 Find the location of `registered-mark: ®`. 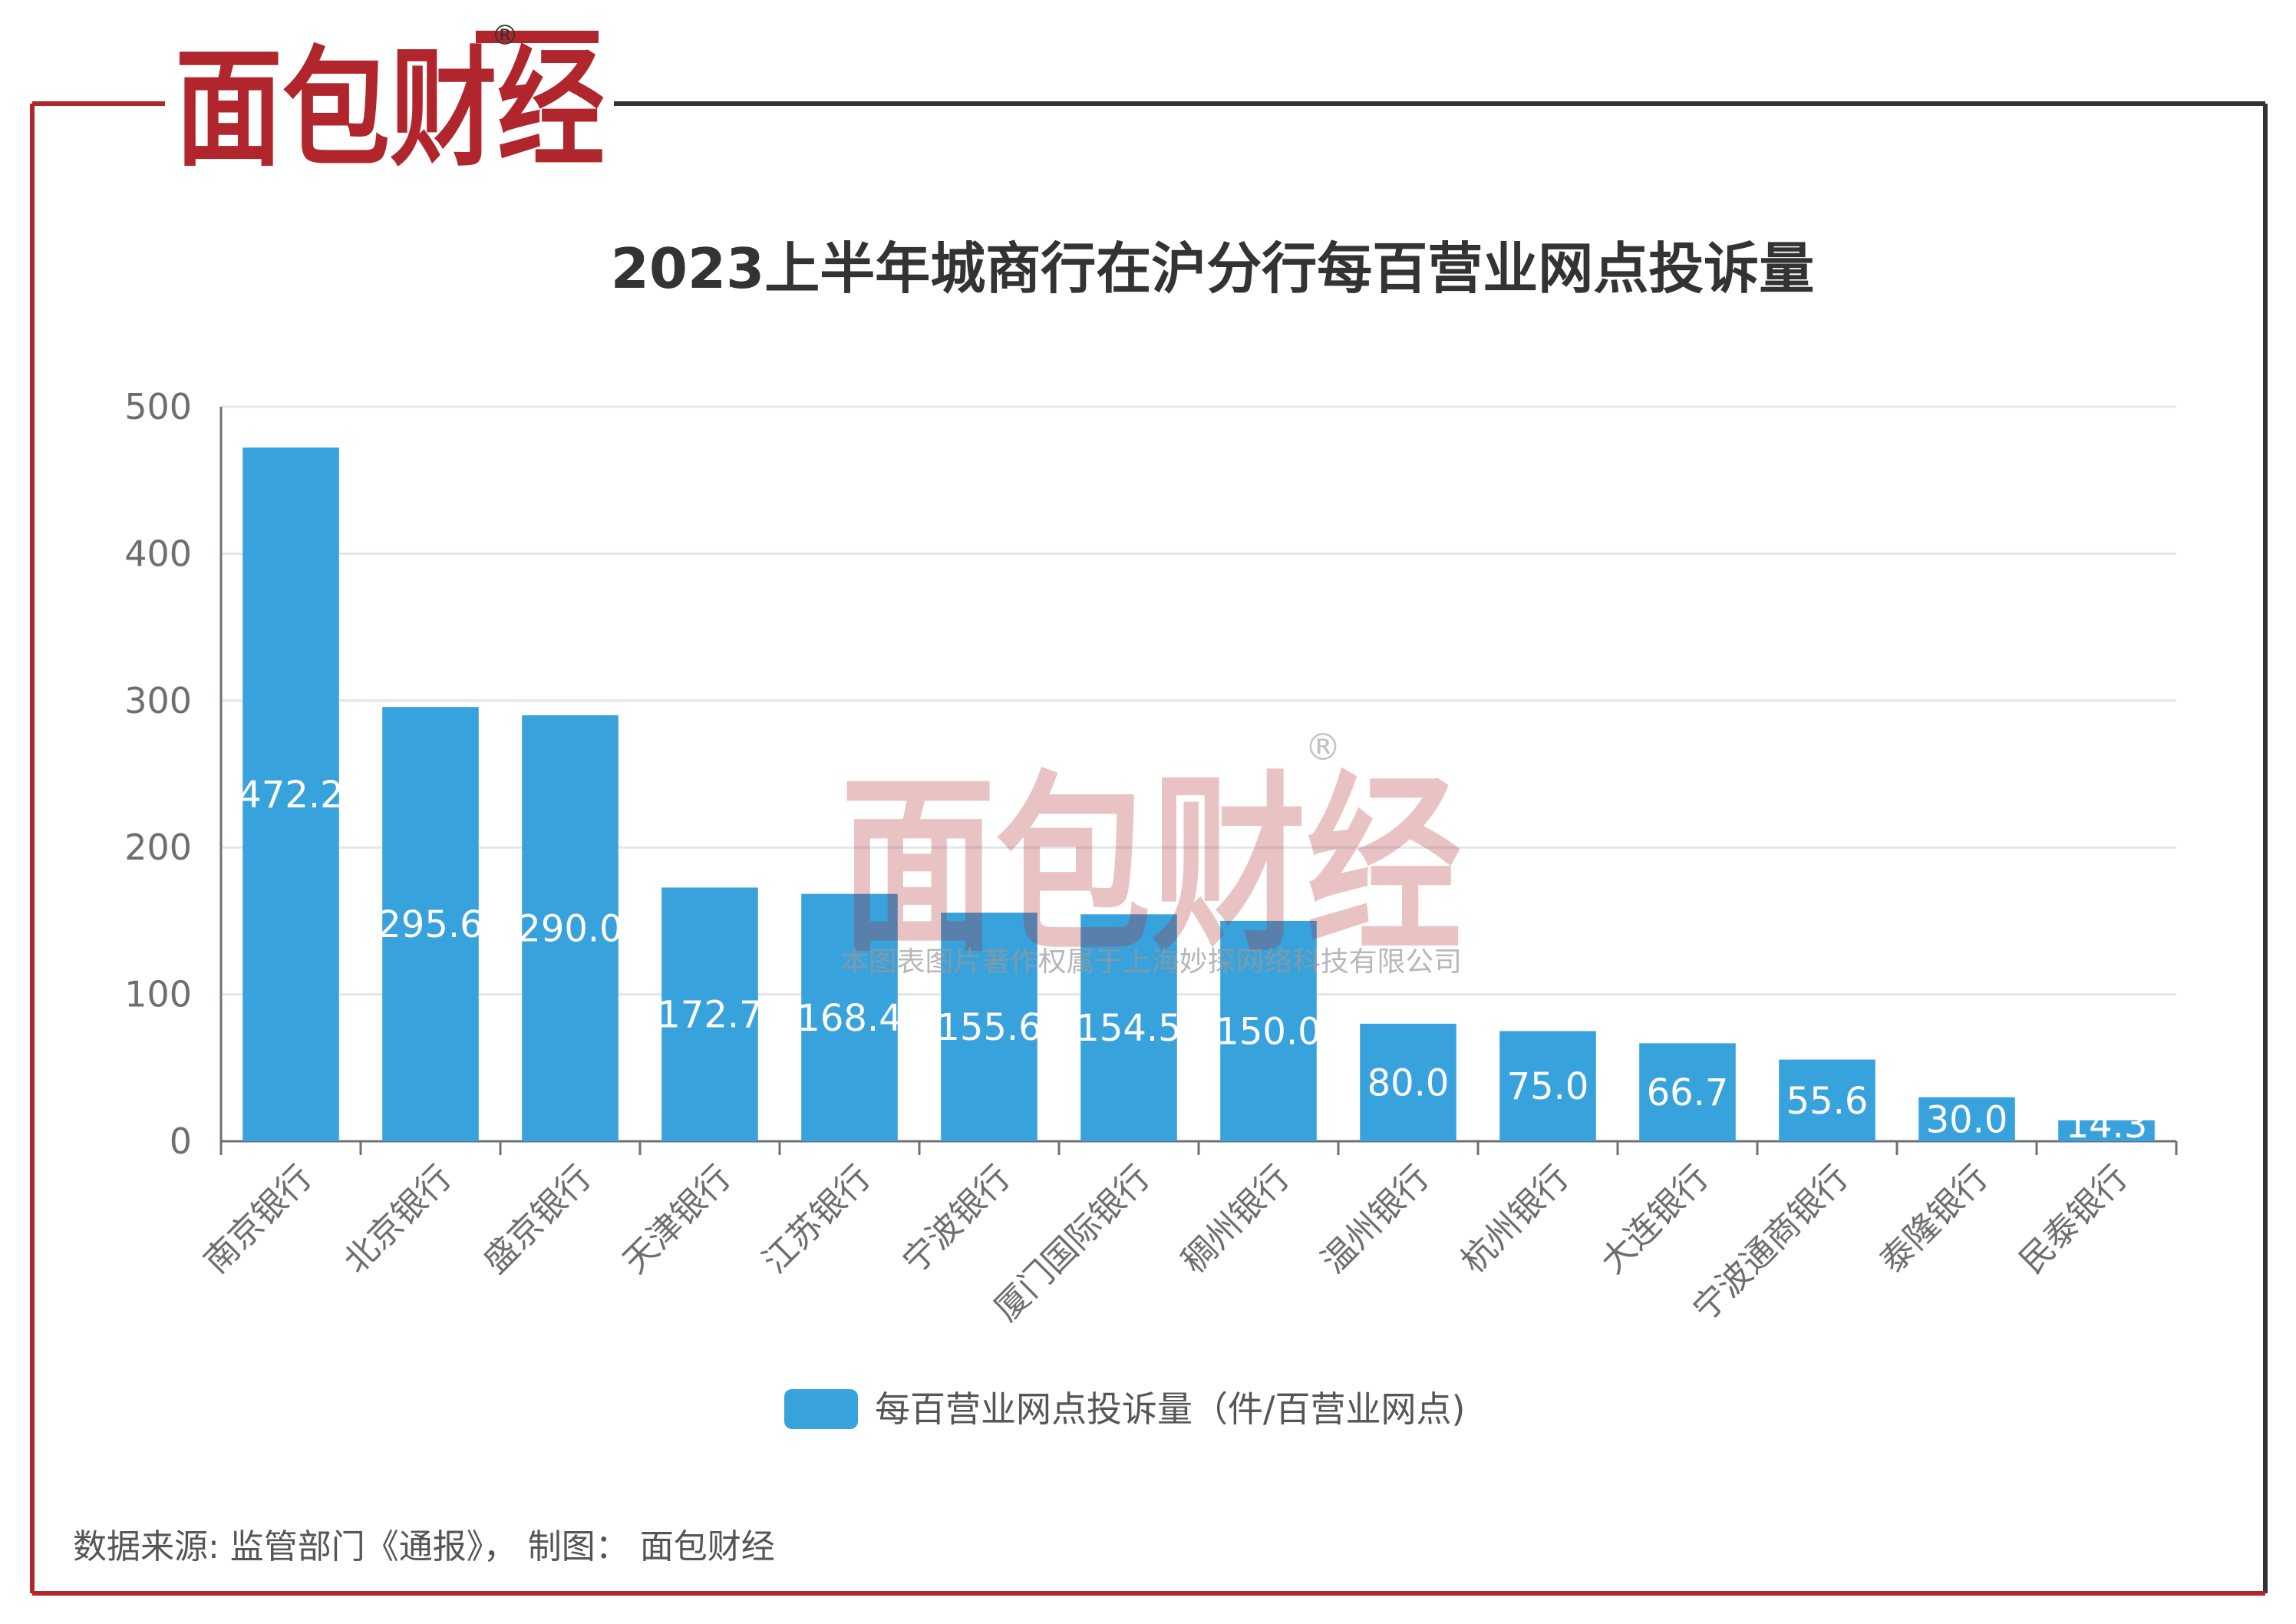

registered-mark: ® is located at coordinates (505, 35).